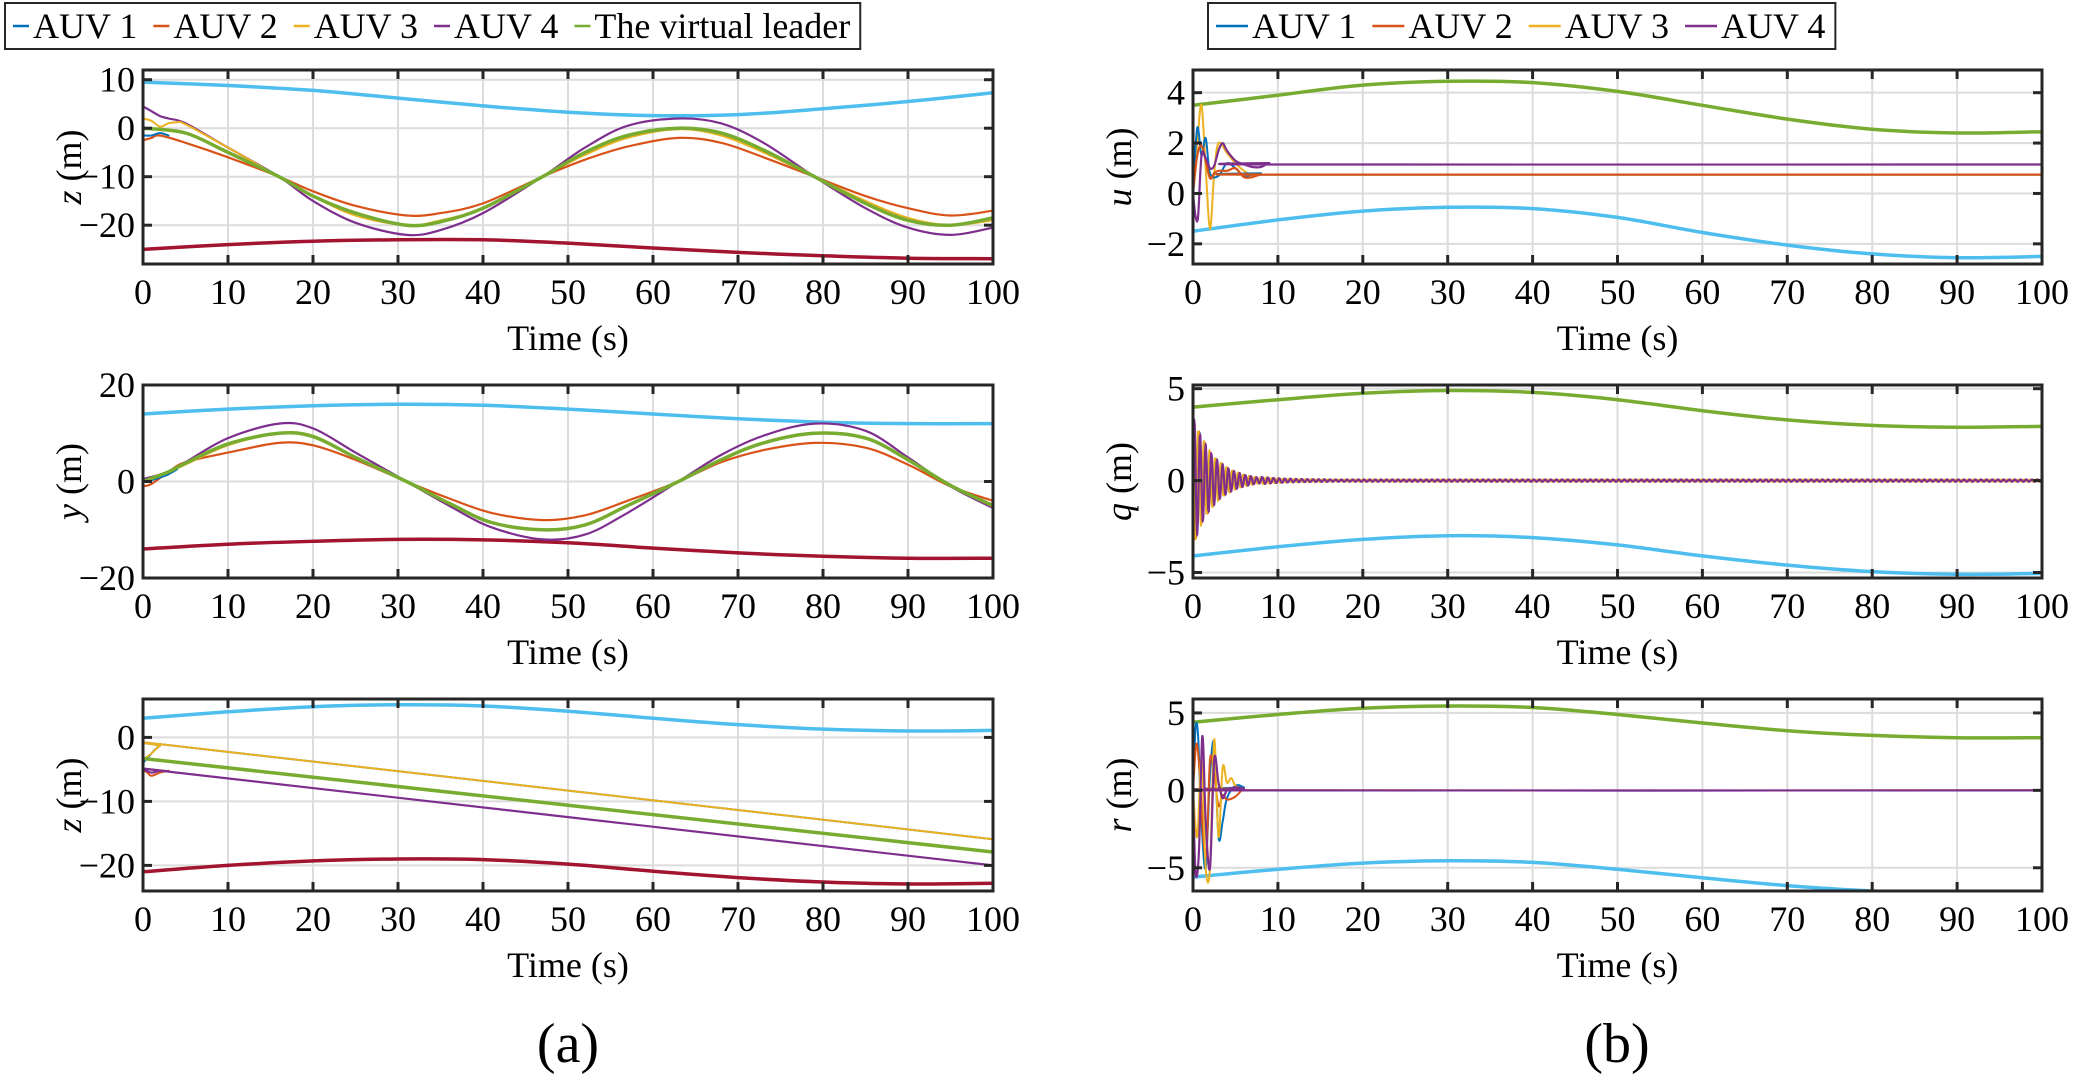 The height and width of the screenshot is (1082, 2079). Describe the element at coordinates (568, 1044) in the screenshot. I see `panel-label-a: (a)` at that location.